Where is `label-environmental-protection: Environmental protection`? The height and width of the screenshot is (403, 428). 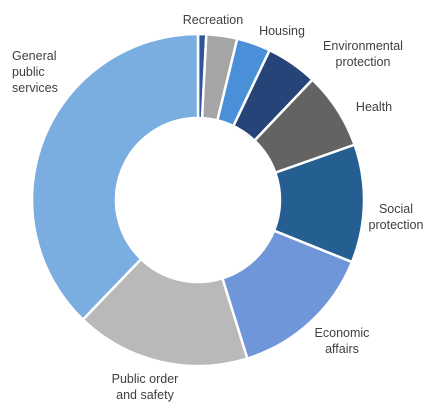
label-environmental-protection: Environmental protection is located at coordinates (363, 54).